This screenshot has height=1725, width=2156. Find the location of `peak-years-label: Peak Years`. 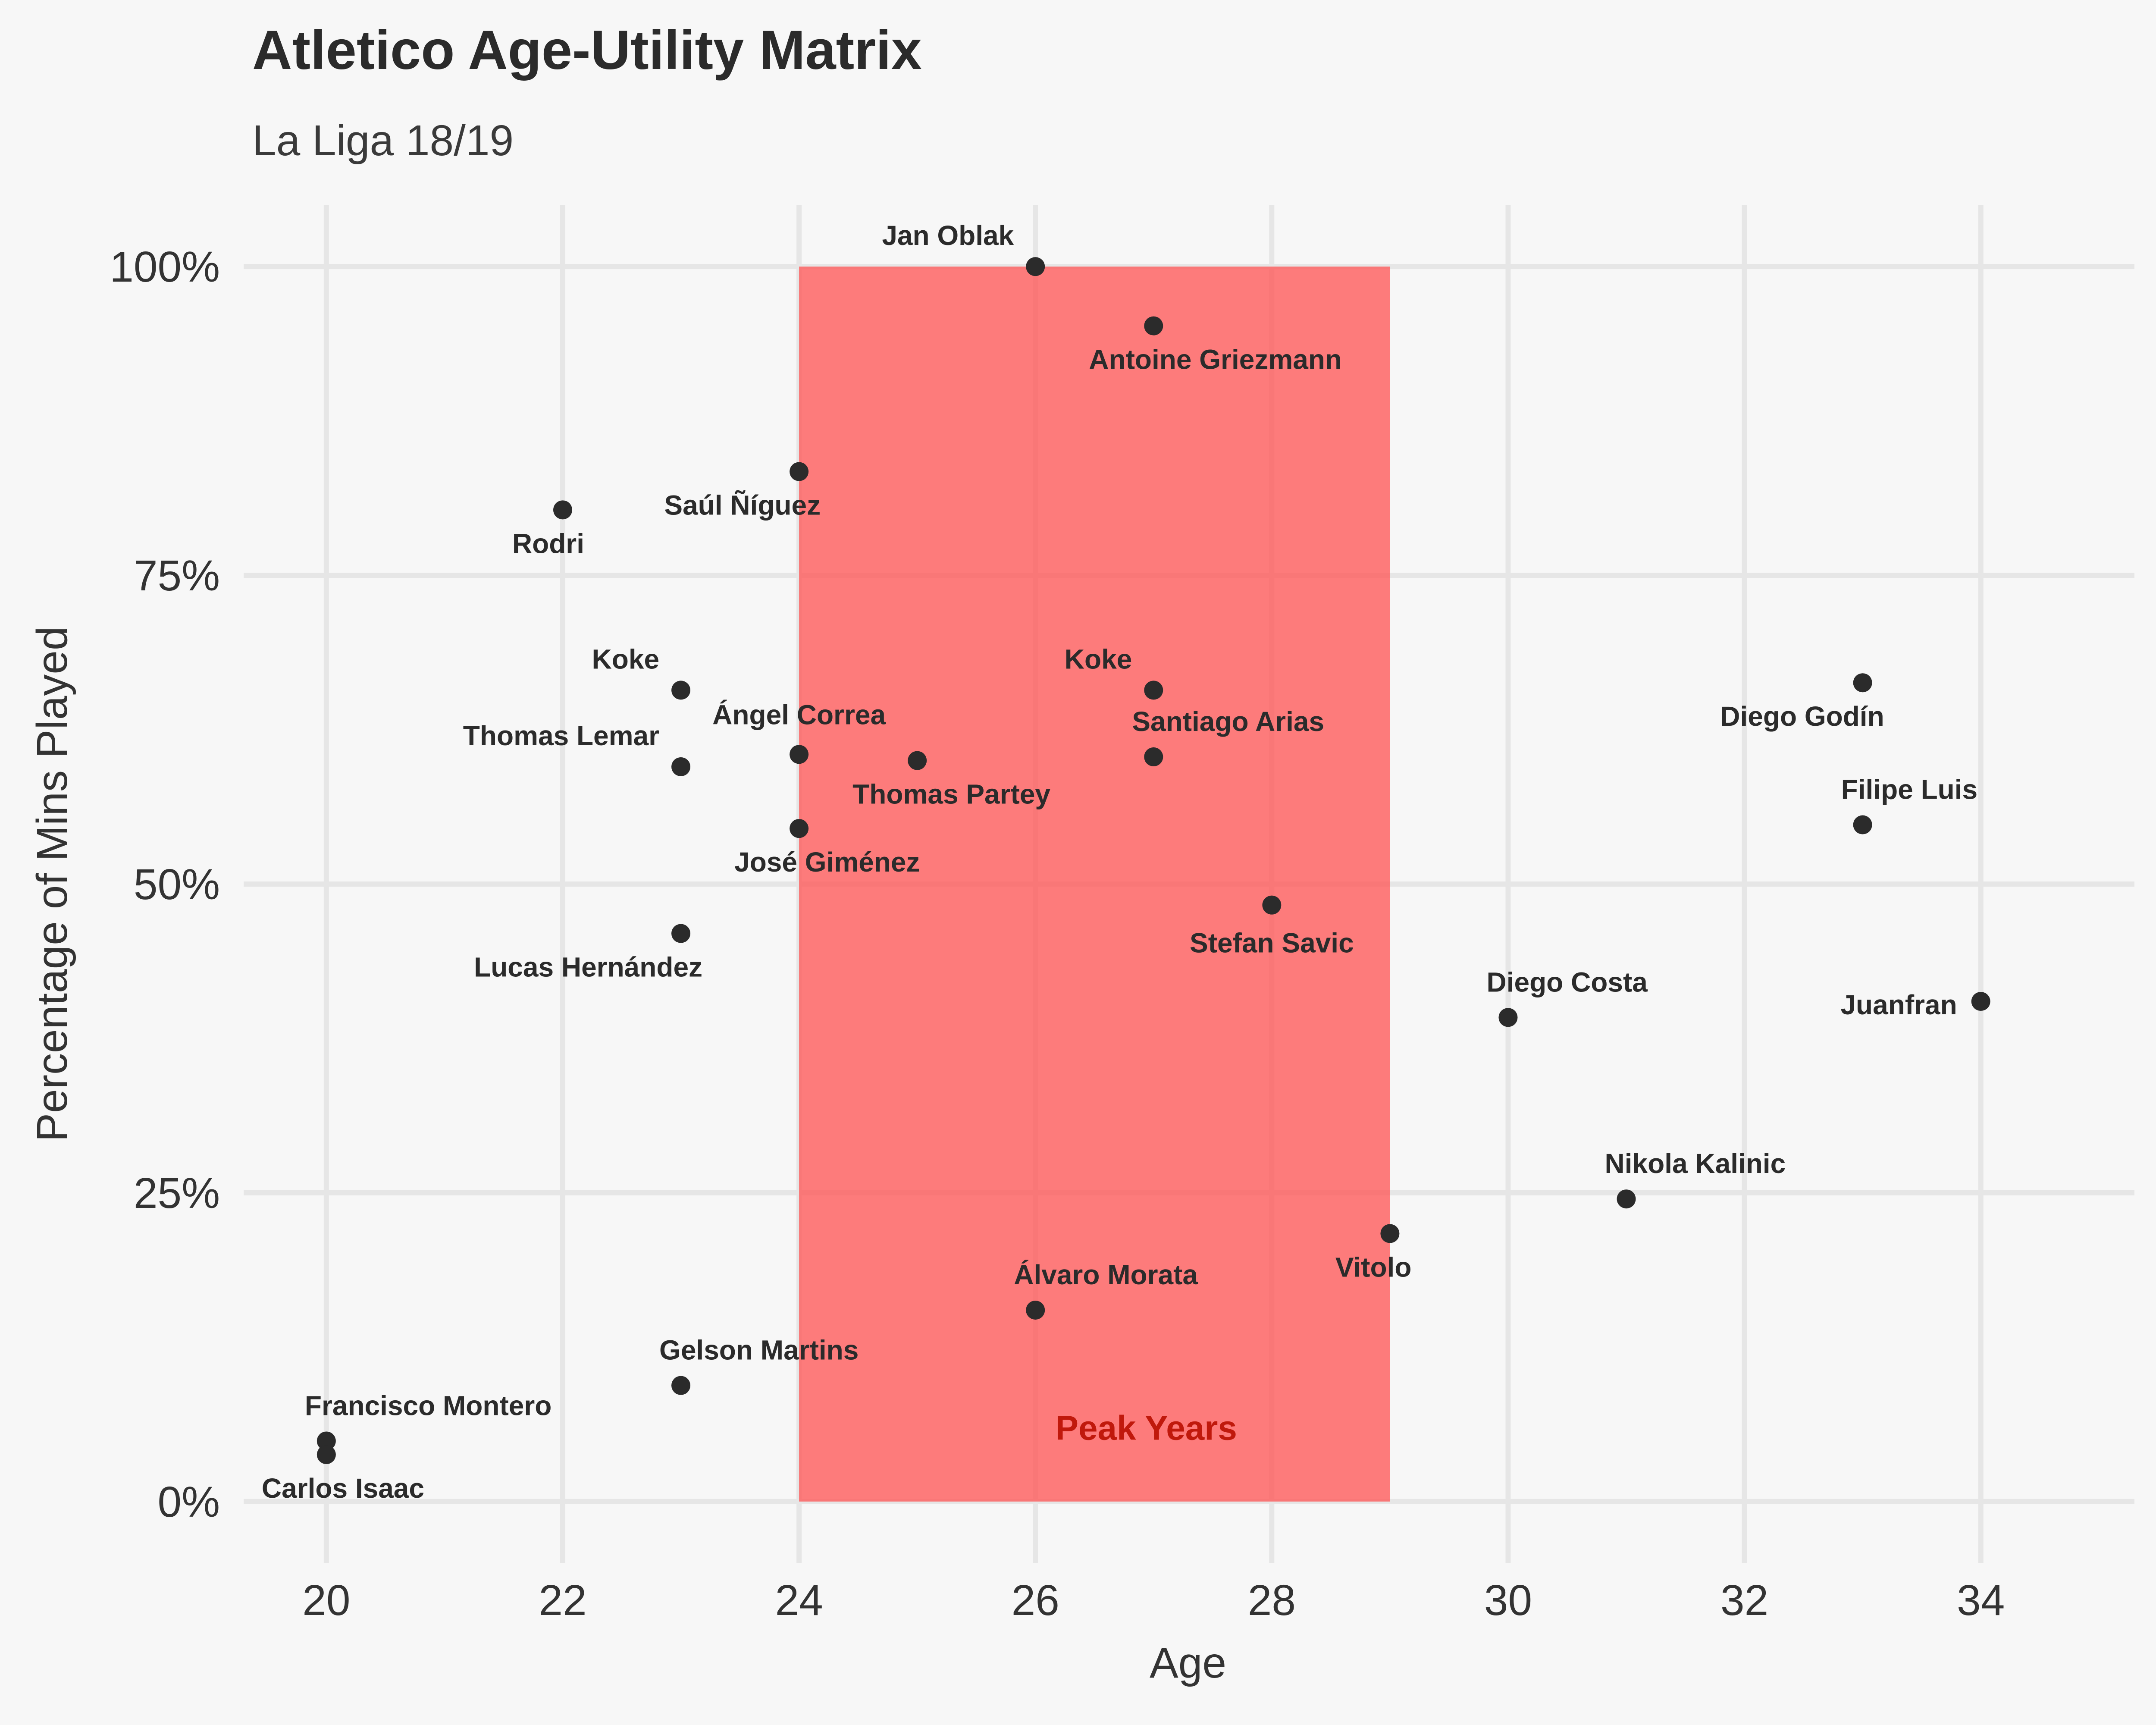

peak-years-label: Peak Years is located at coordinates (1146, 1428).